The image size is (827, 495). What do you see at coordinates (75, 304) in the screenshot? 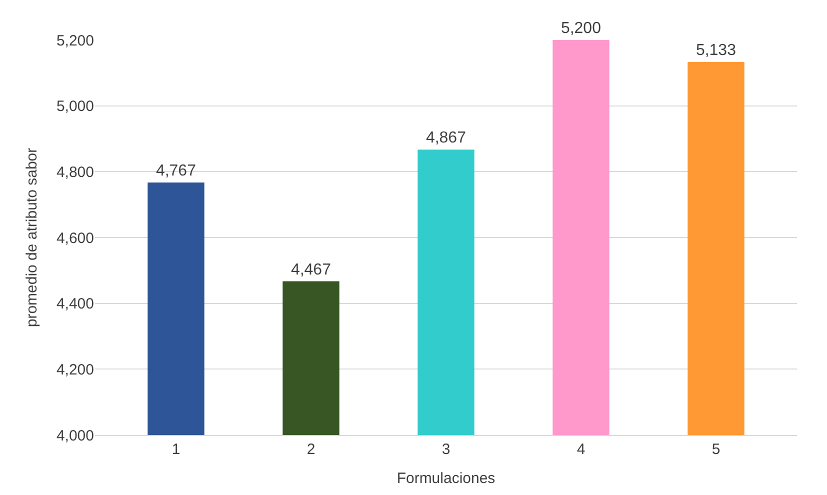
I see `y-tick-label: 4,400` at bounding box center [75, 304].